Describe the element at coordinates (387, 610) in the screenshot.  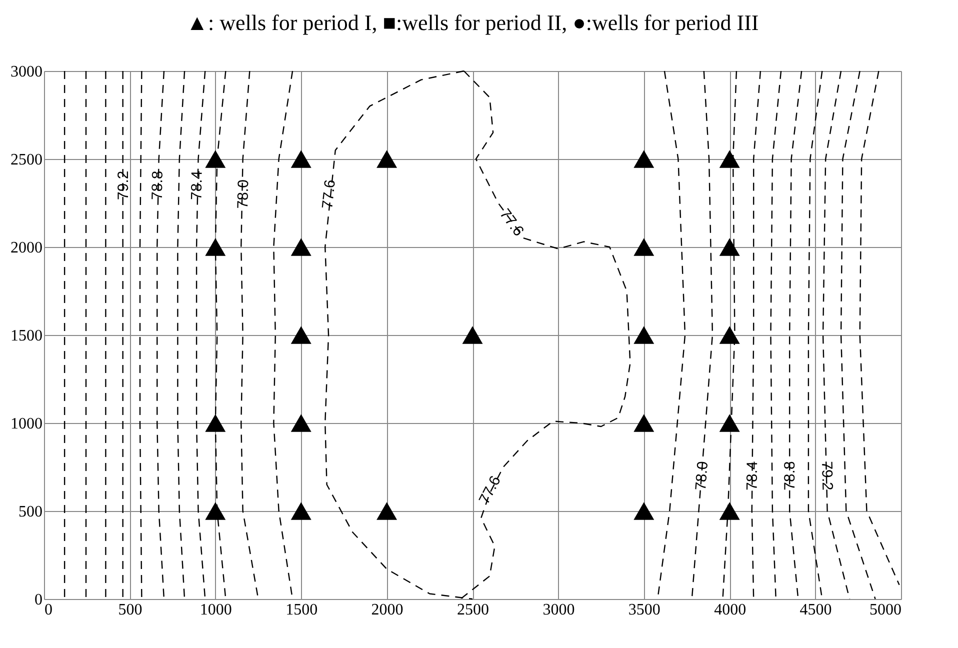
I see `x-tick-label: 2000` at that location.